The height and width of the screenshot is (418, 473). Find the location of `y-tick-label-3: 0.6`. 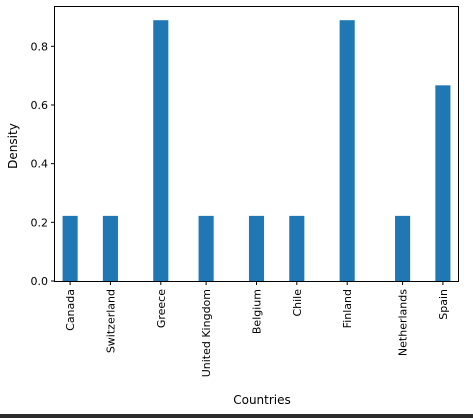

y-tick-label-3: 0.6 is located at coordinates (40, 105).